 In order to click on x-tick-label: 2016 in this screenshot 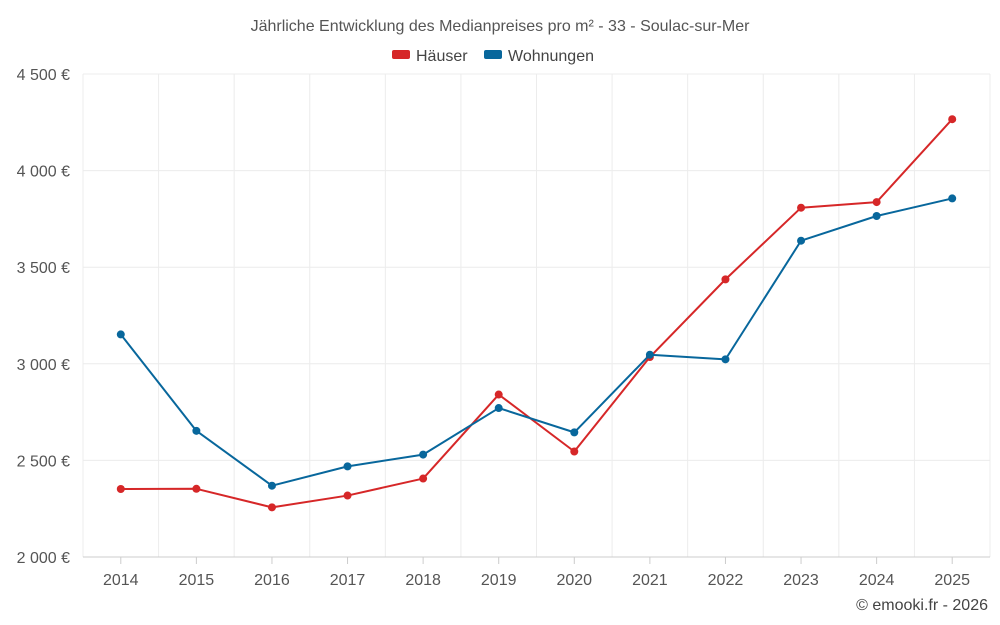, I will do `click(272, 580)`.